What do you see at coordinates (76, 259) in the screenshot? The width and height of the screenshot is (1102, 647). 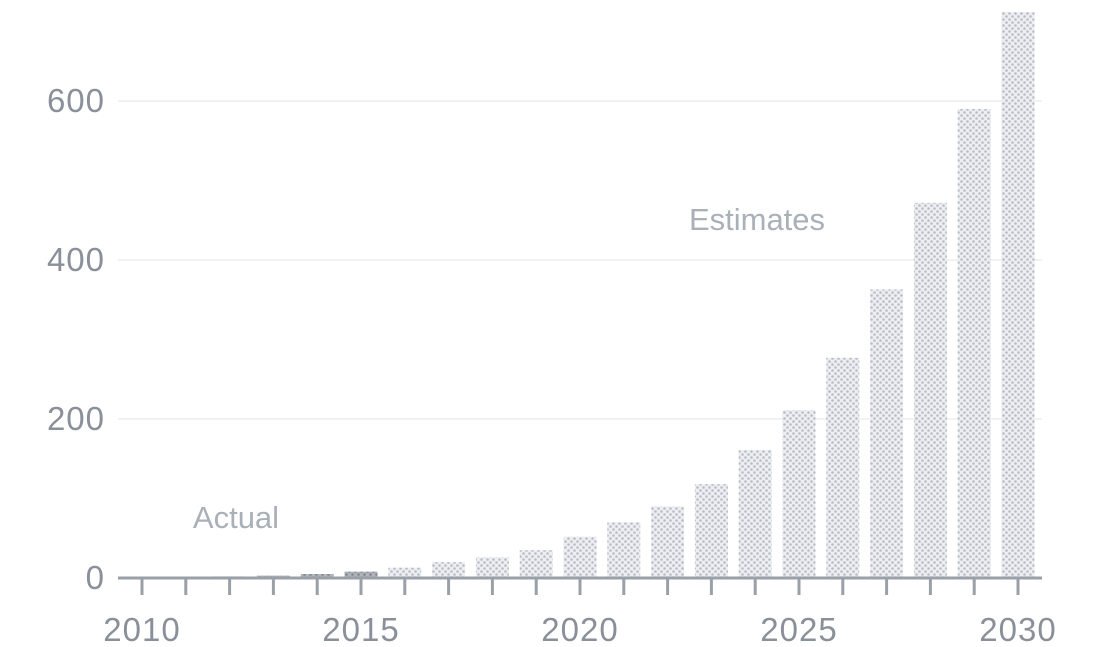 I see `y-tick-label-400: 400` at bounding box center [76, 259].